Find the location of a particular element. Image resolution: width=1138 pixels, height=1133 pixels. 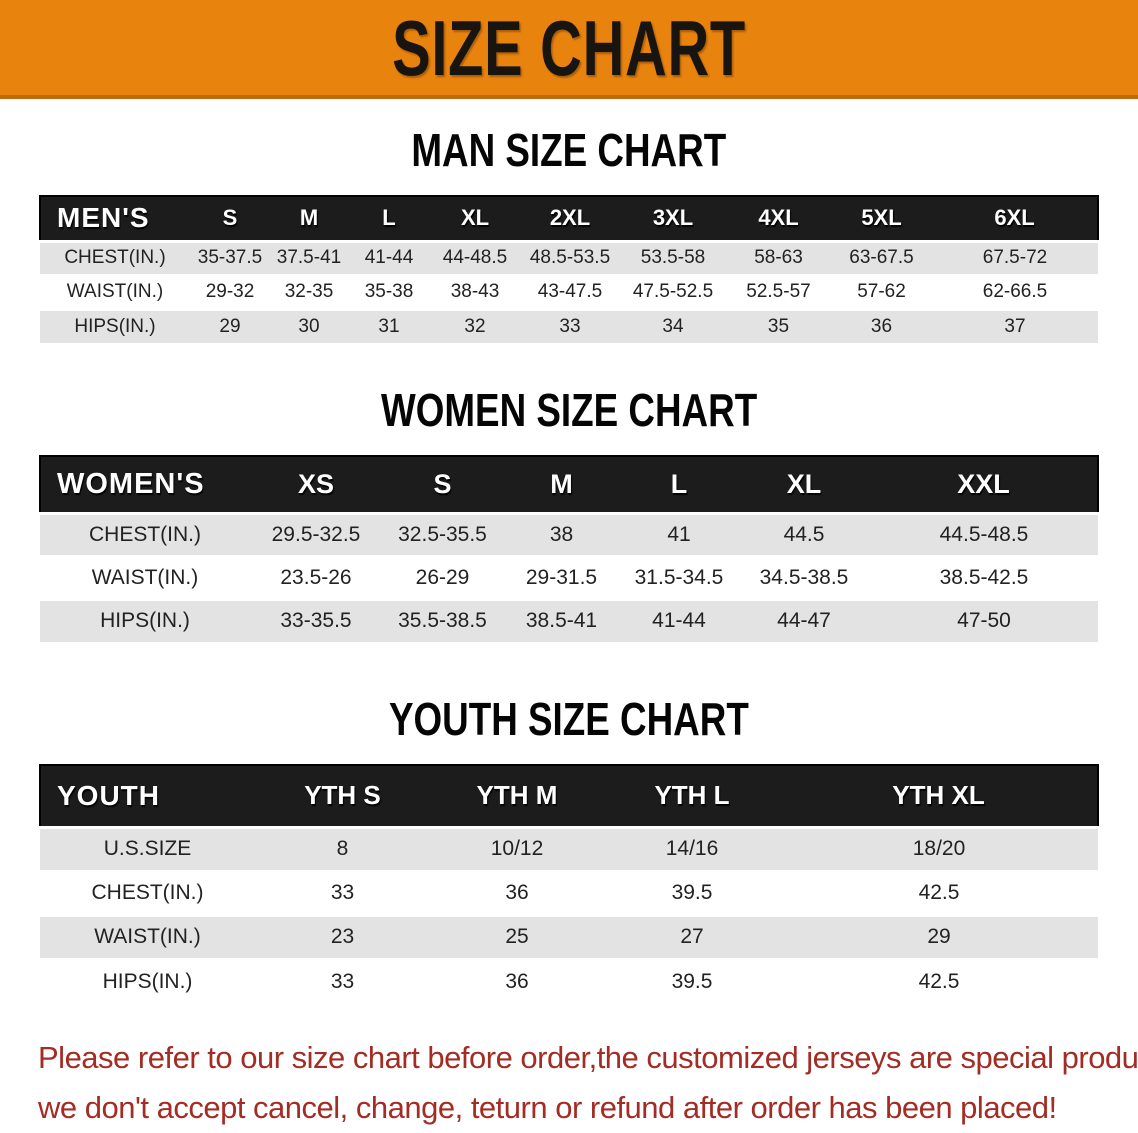

men-cell-0-1: 37.5-41 is located at coordinates (309, 257).